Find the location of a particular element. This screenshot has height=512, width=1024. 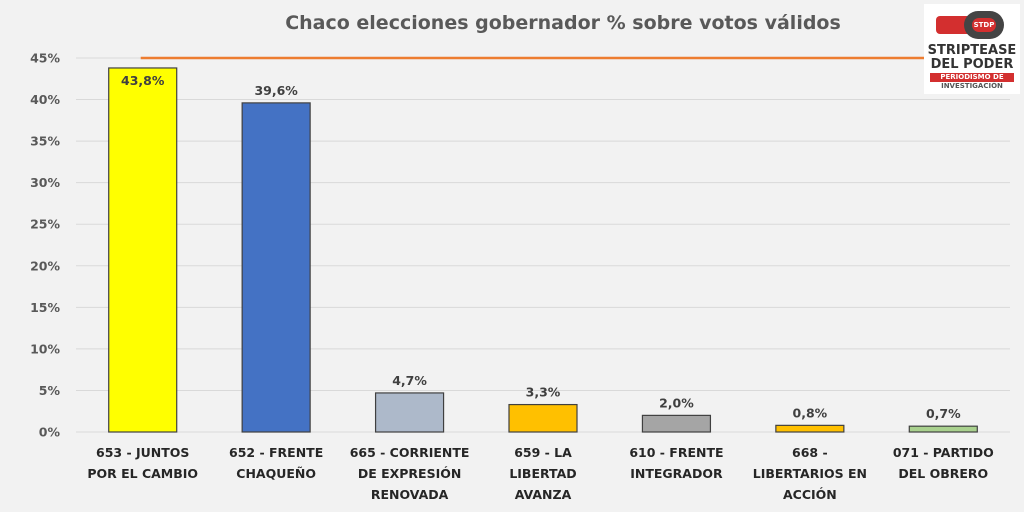

category-label-line: 071 - PARTIDO is located at coordinates (943, 452).